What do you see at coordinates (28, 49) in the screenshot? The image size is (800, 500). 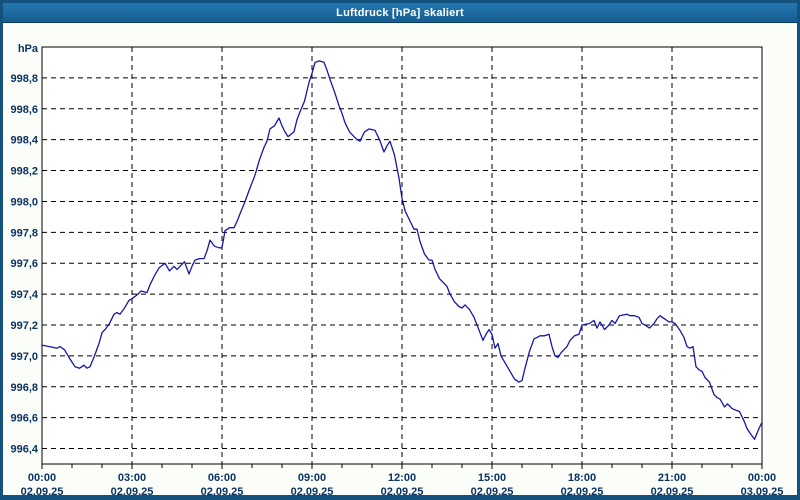 I see `y-axis-unit-label: hPa` at bounding box center [28, 49].